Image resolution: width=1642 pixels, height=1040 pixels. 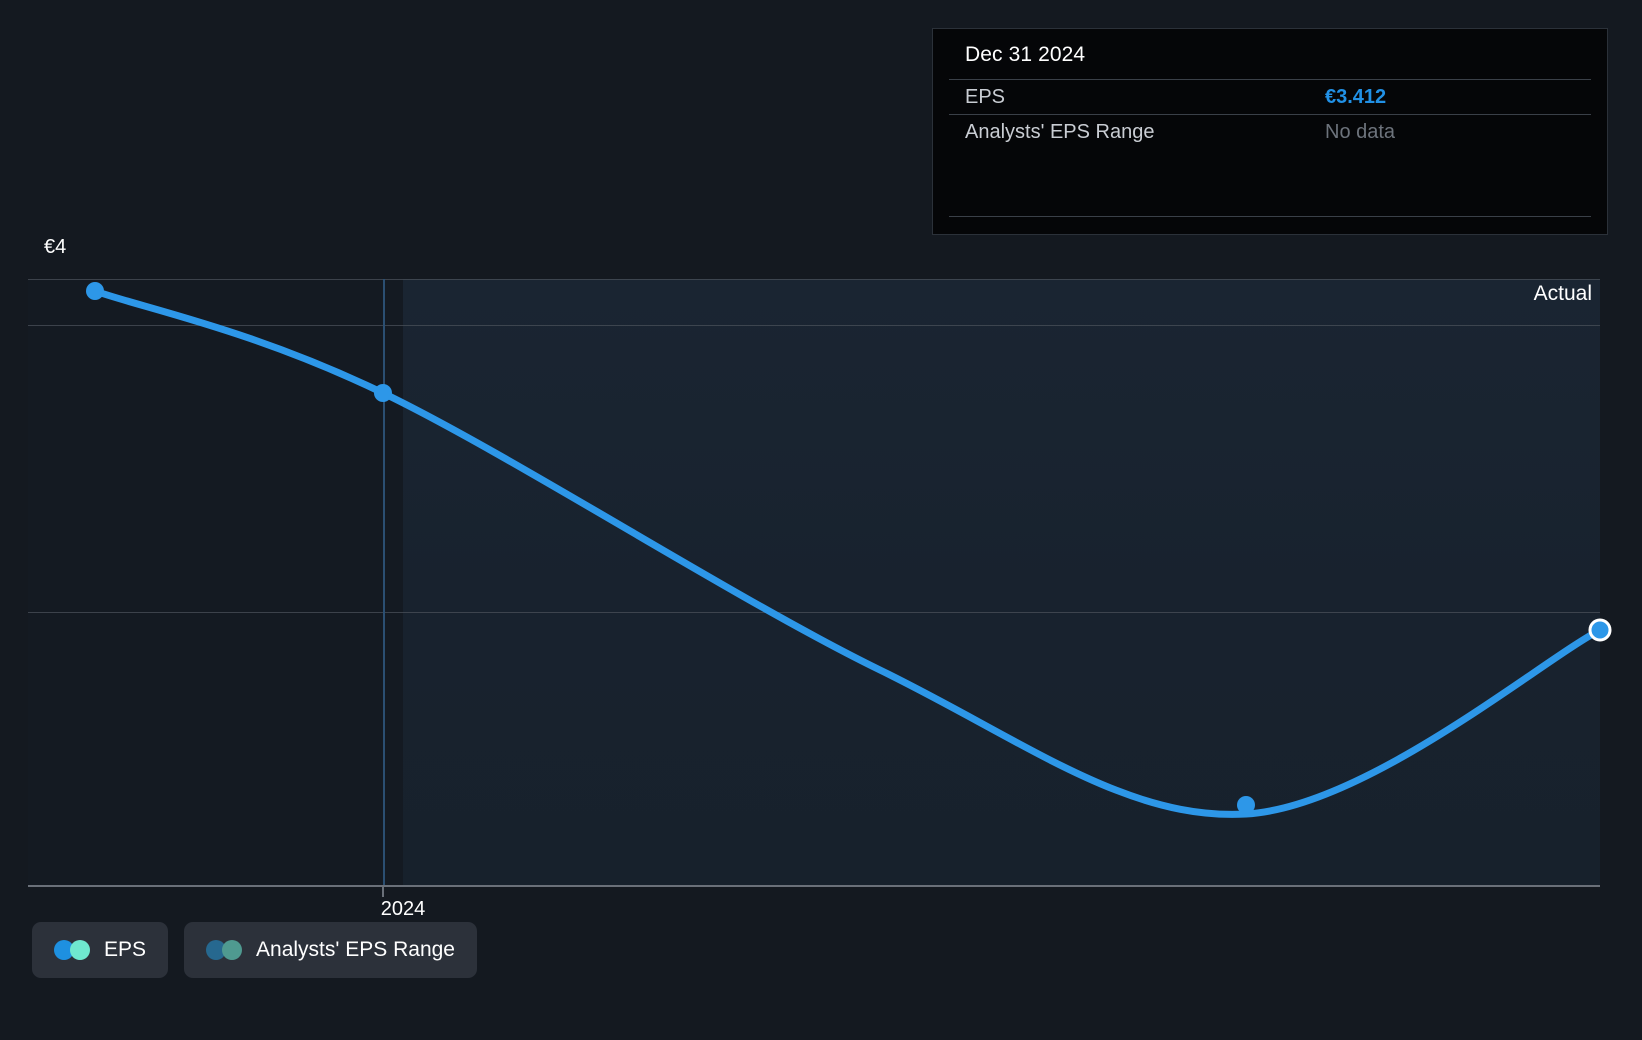 I want to click on tooltip-label-eps: EPS, so click(x=985, y=96).